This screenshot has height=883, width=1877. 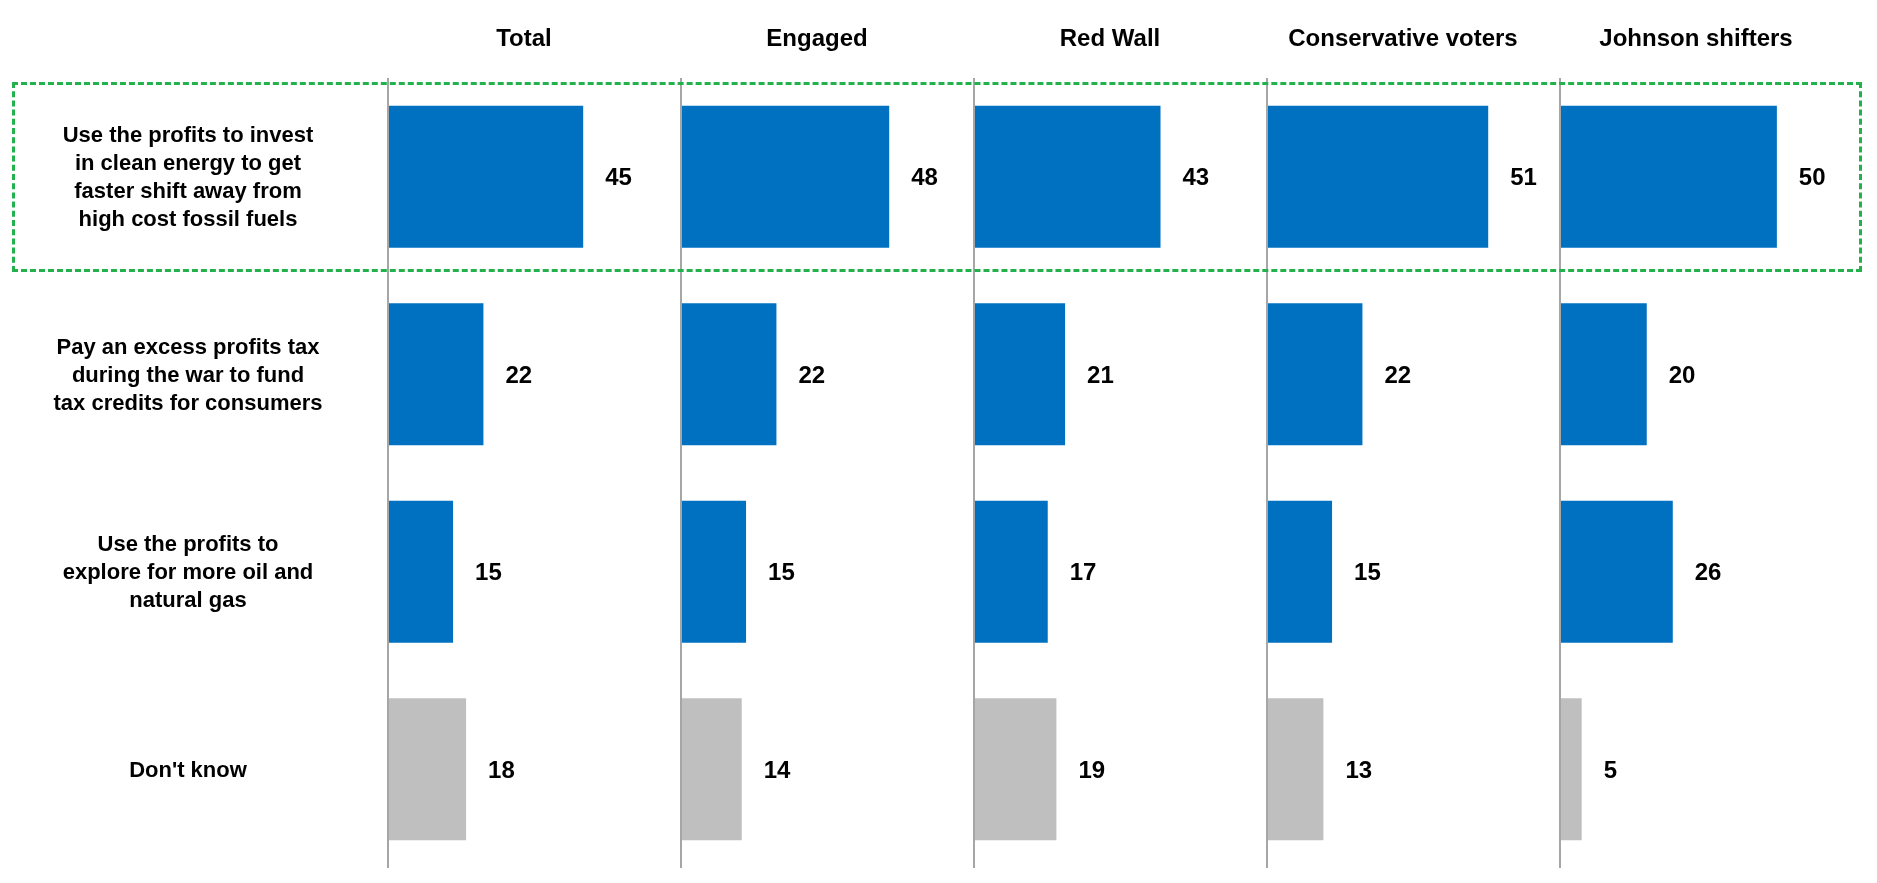 I want to click on data-label: 13, so click(x=1359, y=769).